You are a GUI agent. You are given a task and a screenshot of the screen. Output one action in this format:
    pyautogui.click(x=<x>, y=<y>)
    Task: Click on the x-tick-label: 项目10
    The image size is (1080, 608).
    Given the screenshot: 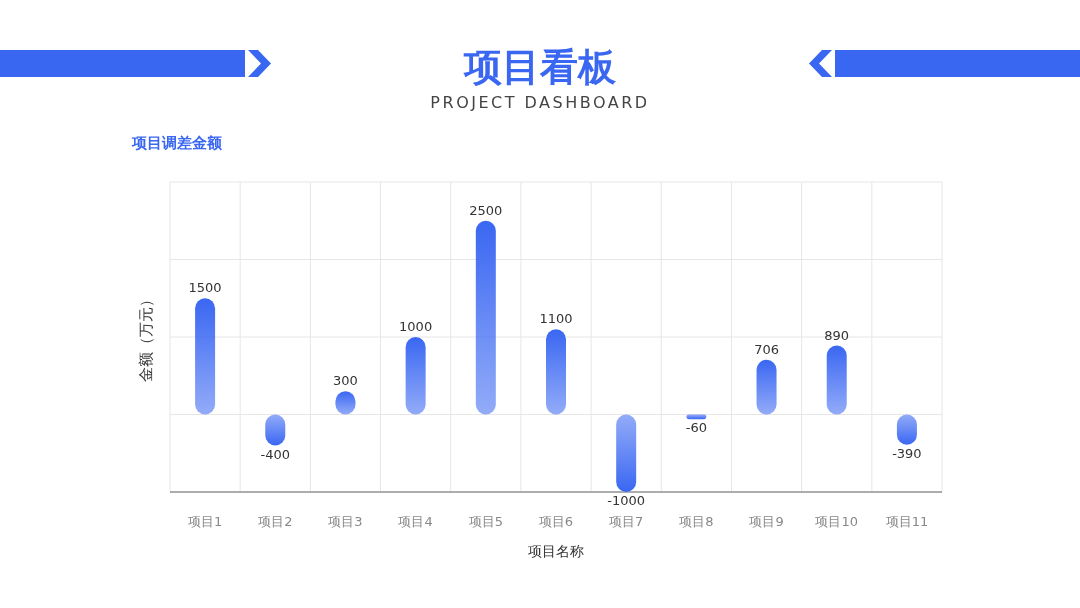 What is the action you would take?
    pyautogui.click(x=836, y=521)
    